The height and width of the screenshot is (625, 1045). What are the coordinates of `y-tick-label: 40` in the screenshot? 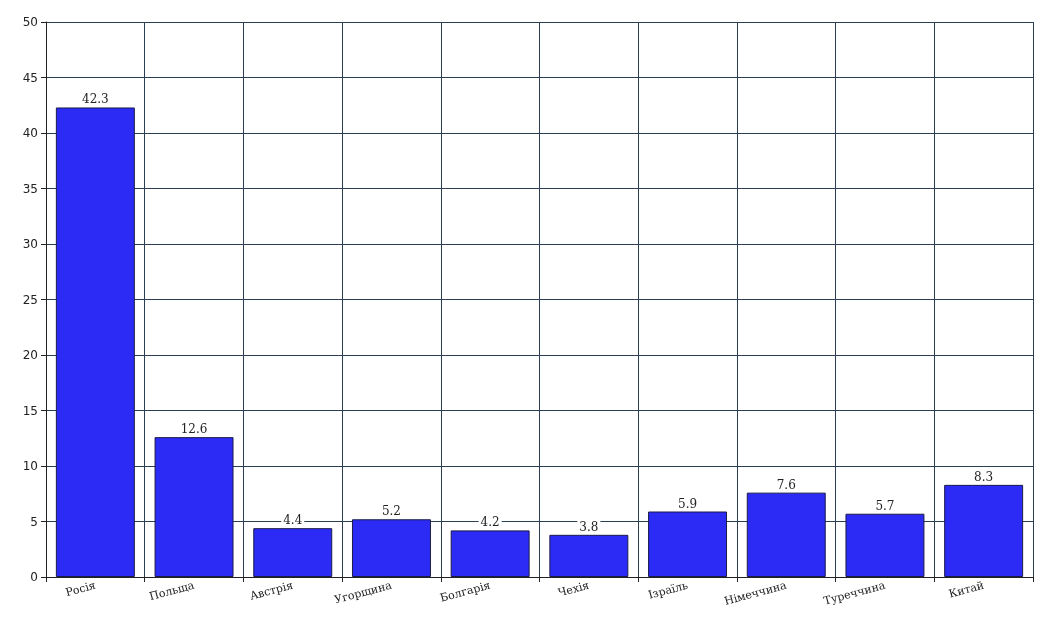 It's located at (30, 133).